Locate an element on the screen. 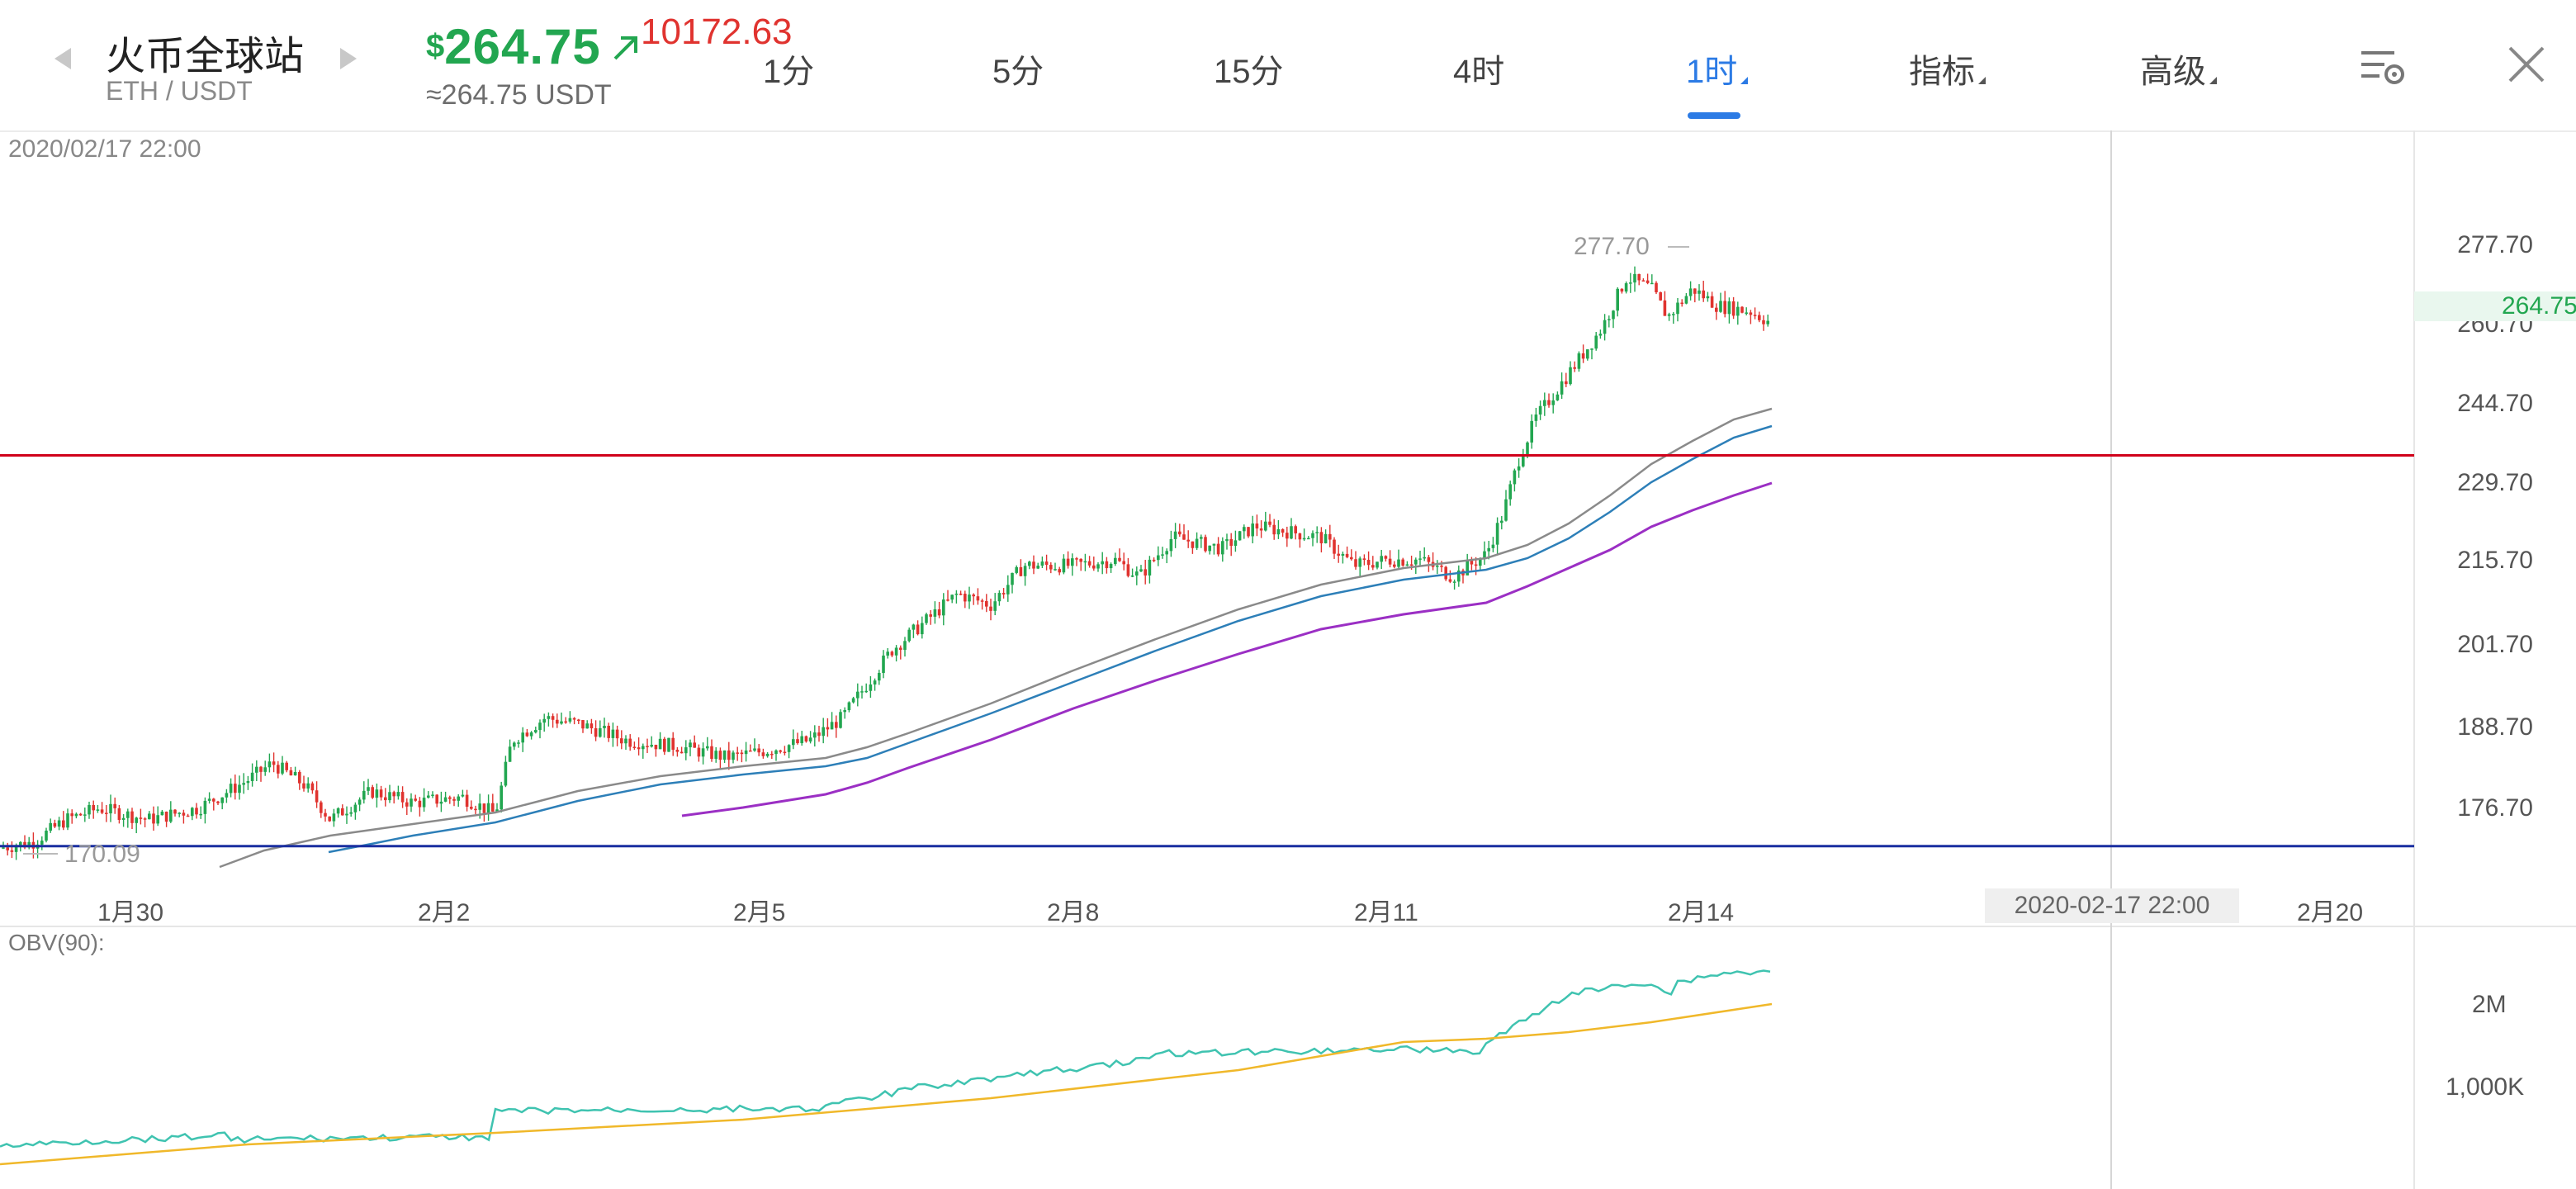  approx-price: ≈264.75 USDT is located at coordinates (519, 95).